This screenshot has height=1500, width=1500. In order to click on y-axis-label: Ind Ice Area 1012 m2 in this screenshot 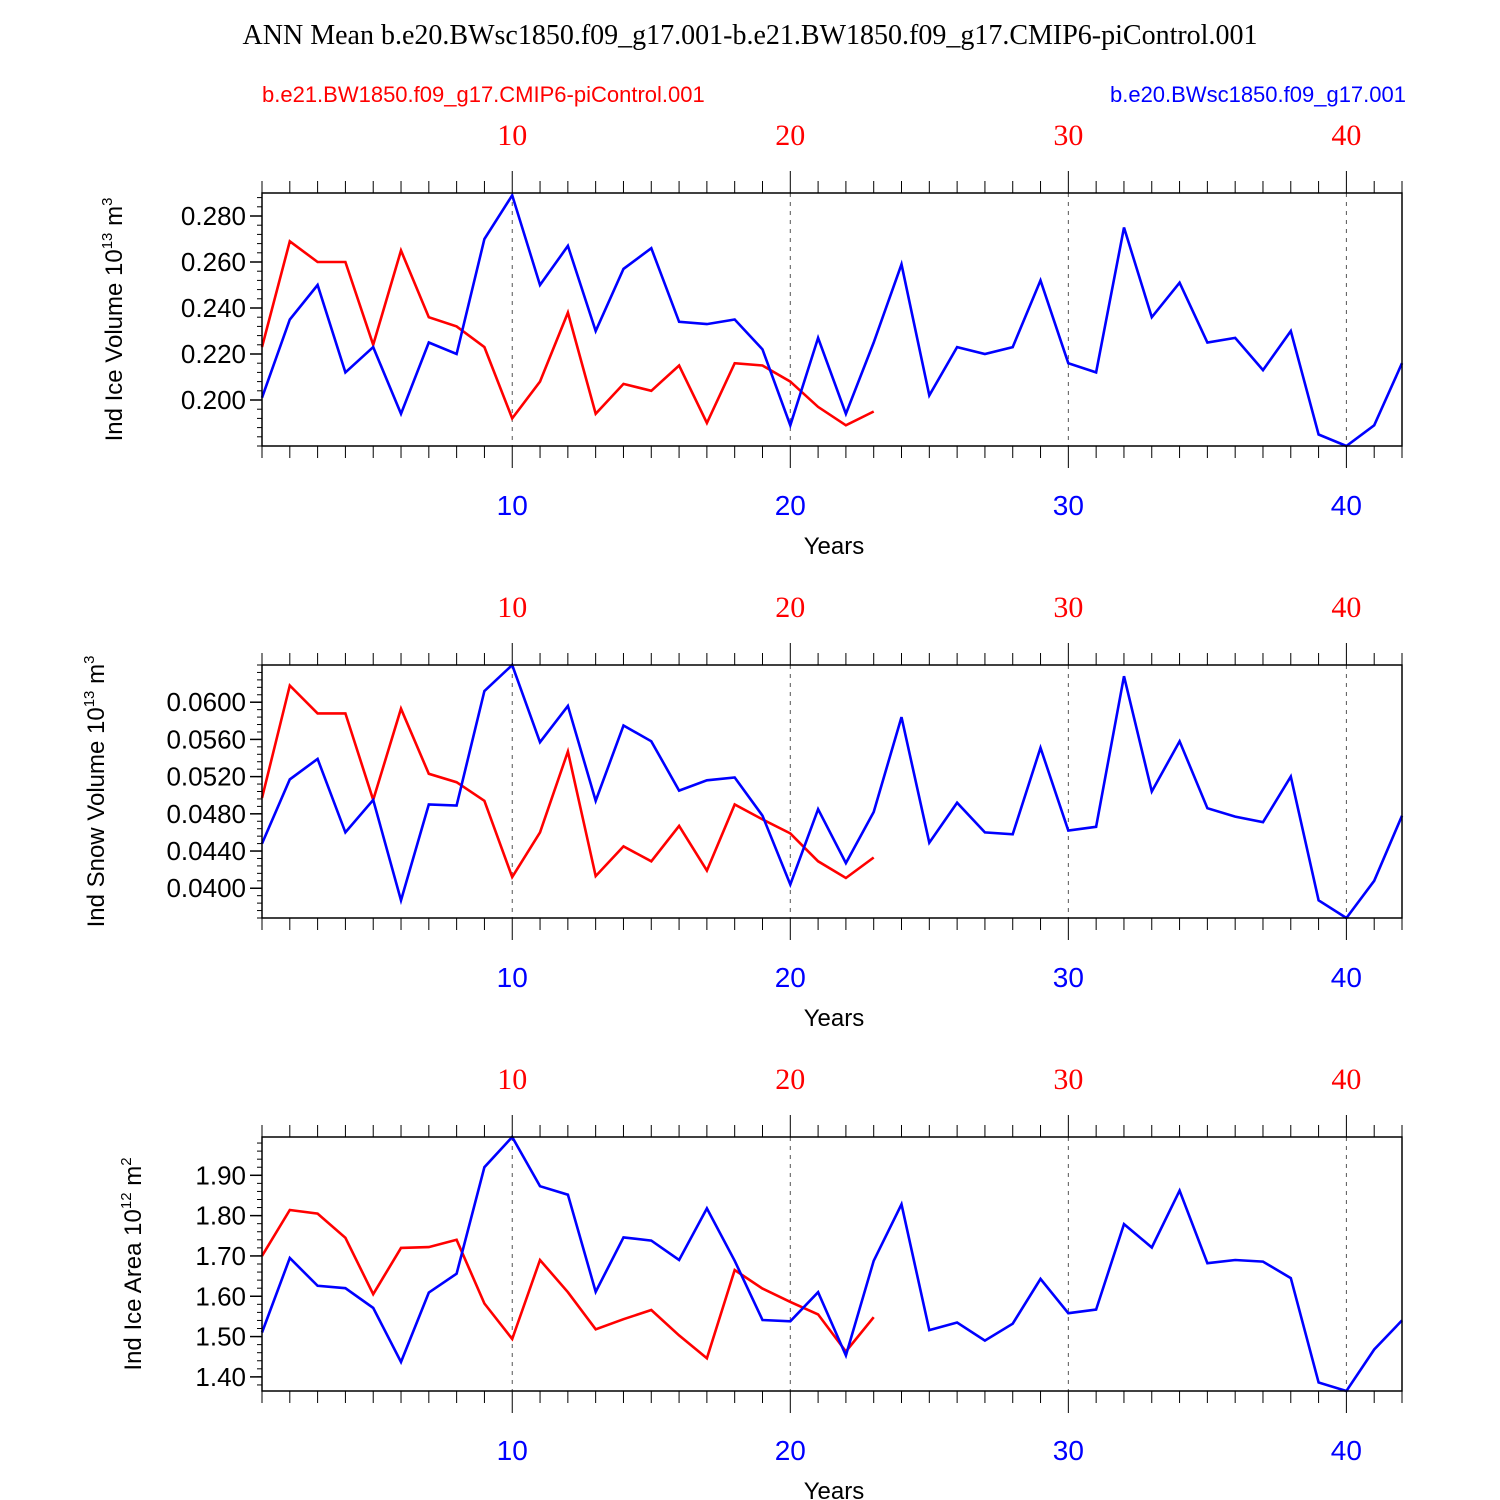, I will do `click(132, 1263)`.